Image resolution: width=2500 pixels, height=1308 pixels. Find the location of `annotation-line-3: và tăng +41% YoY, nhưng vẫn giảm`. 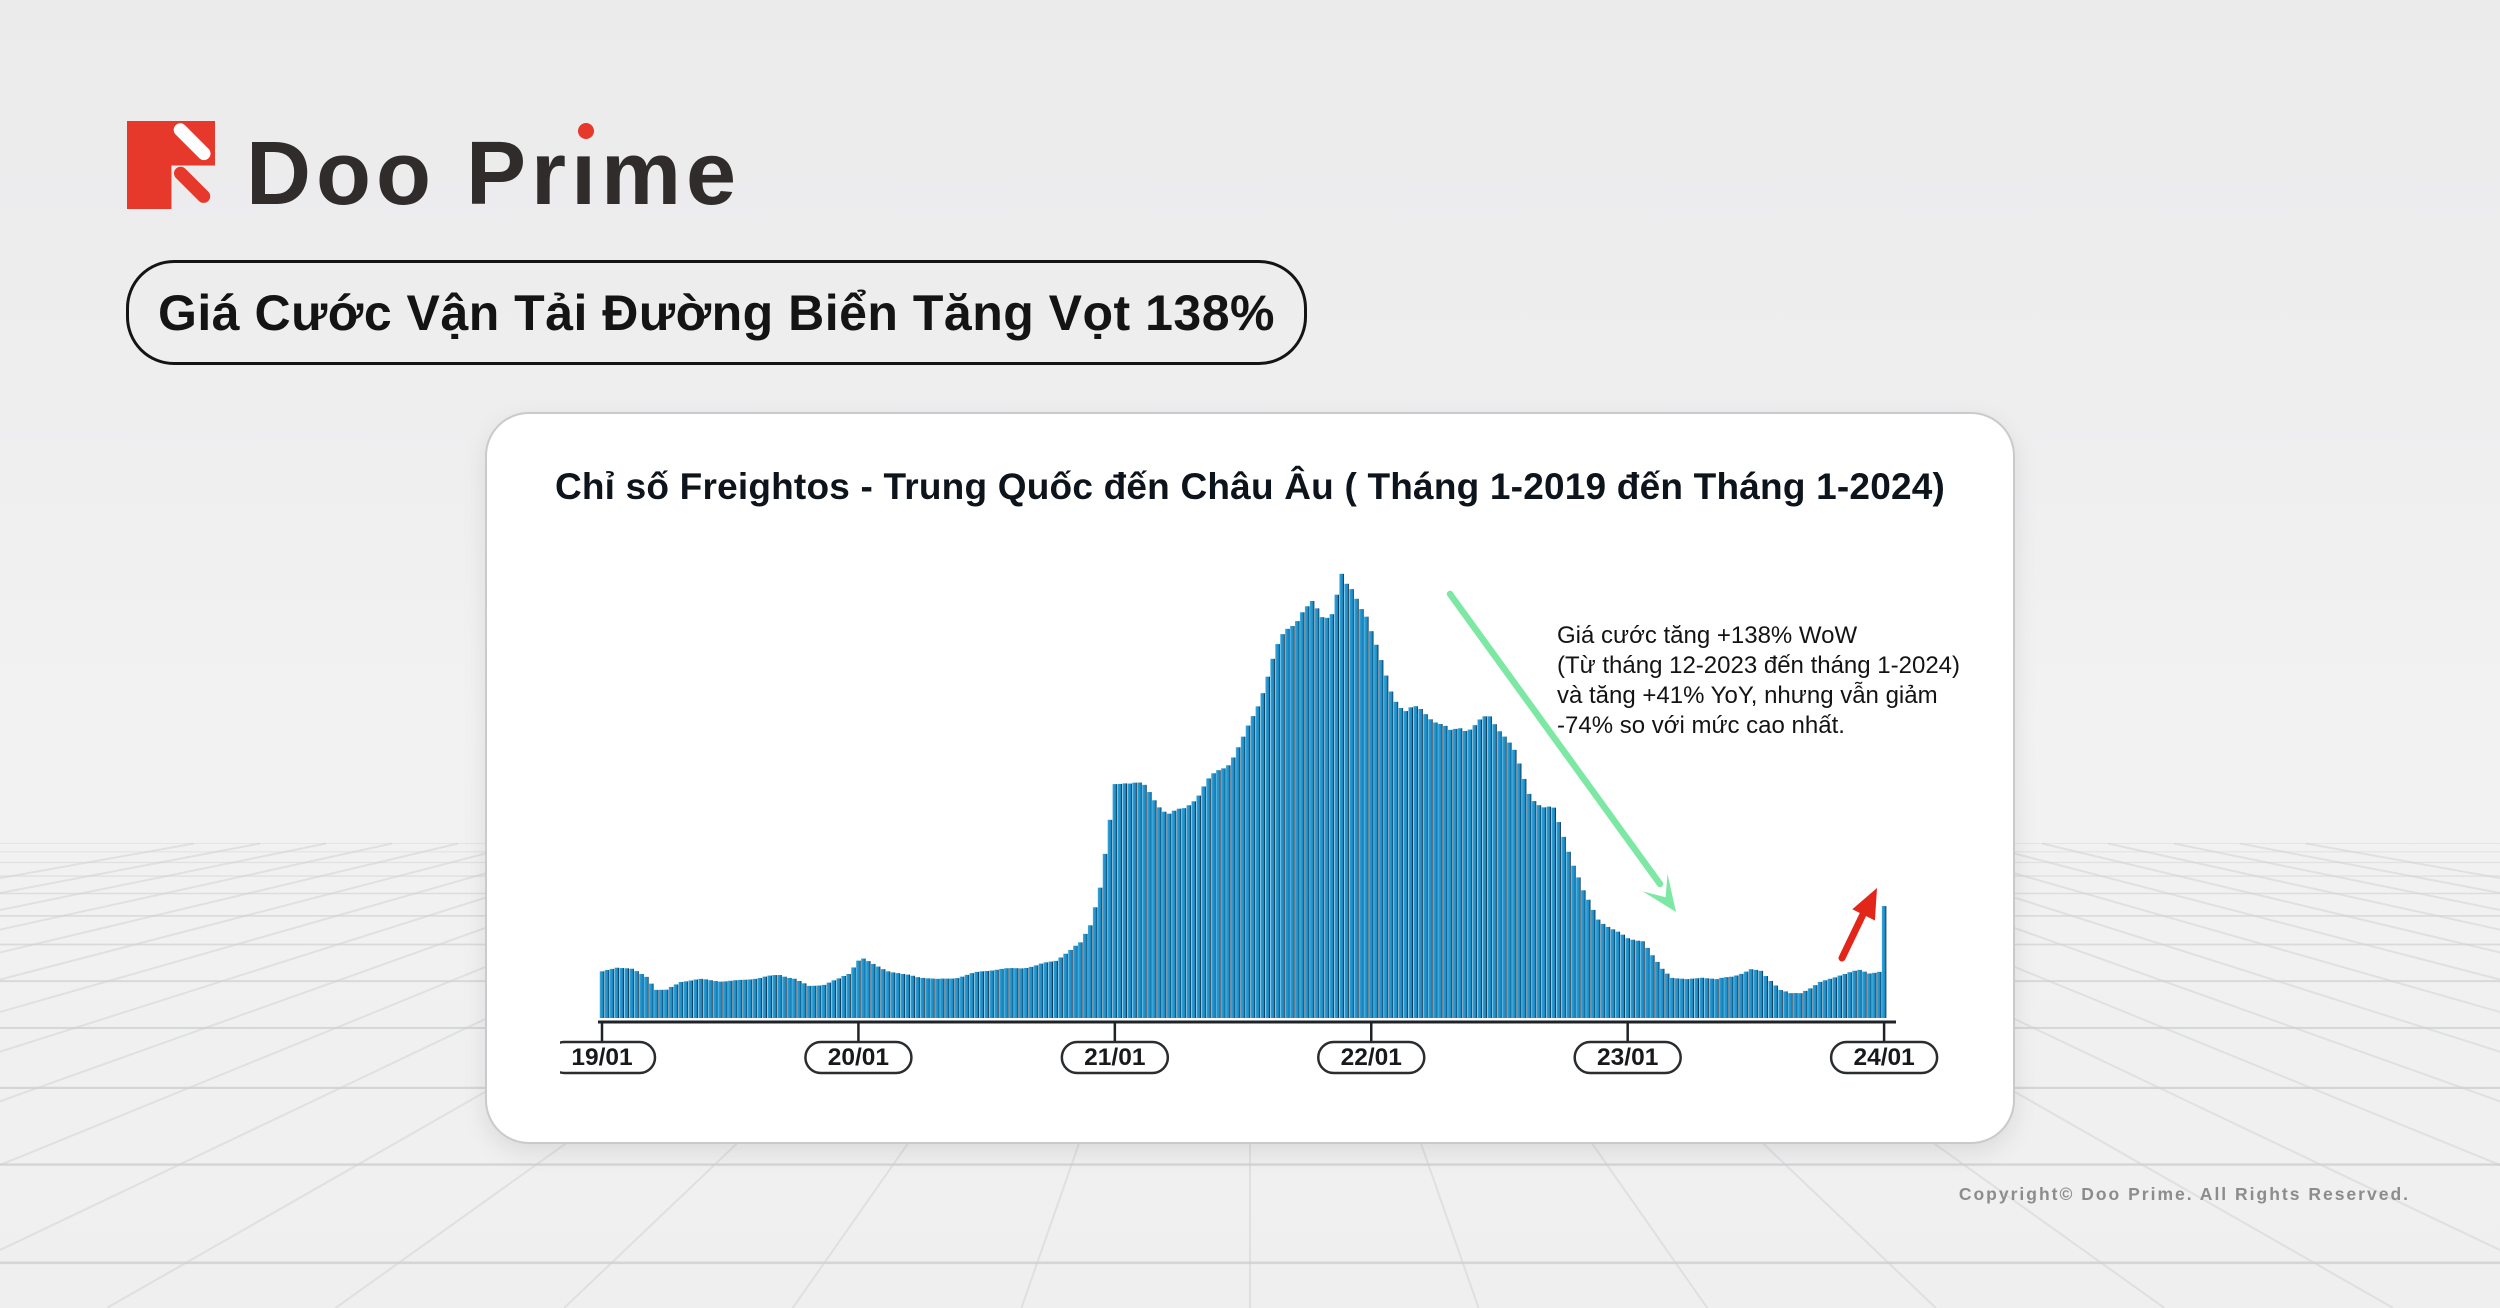

annotation-line-3: và tăng +41% YoY, nhưng vẫn giảm is located at coordinates (1747, 695).